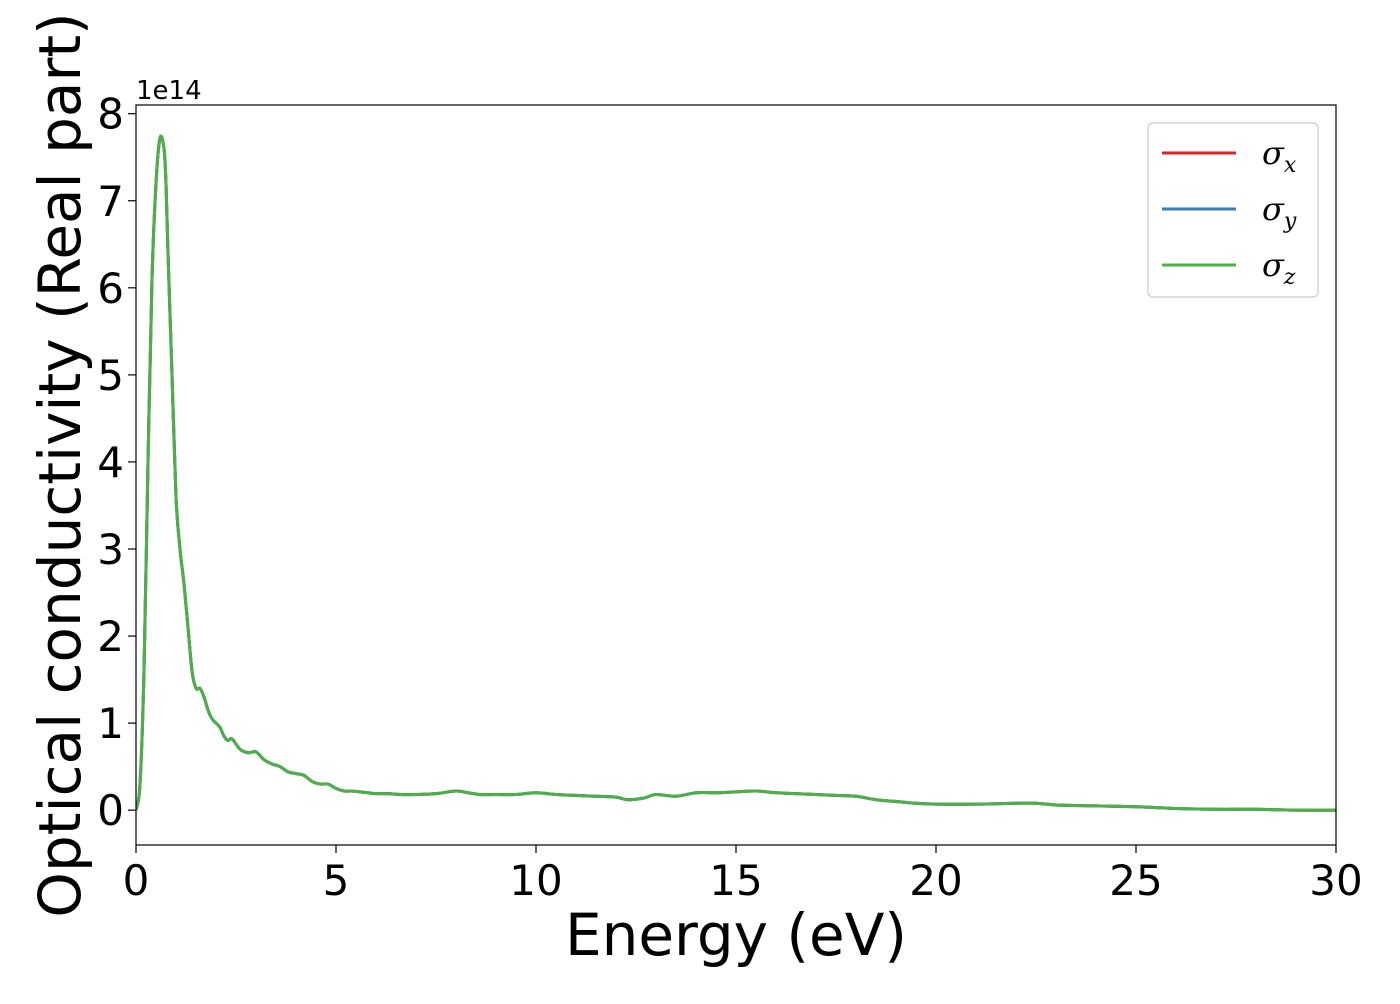 The image size is (1400, 1004). I want to click on legend: σx σy σz, so click(1233, 210).